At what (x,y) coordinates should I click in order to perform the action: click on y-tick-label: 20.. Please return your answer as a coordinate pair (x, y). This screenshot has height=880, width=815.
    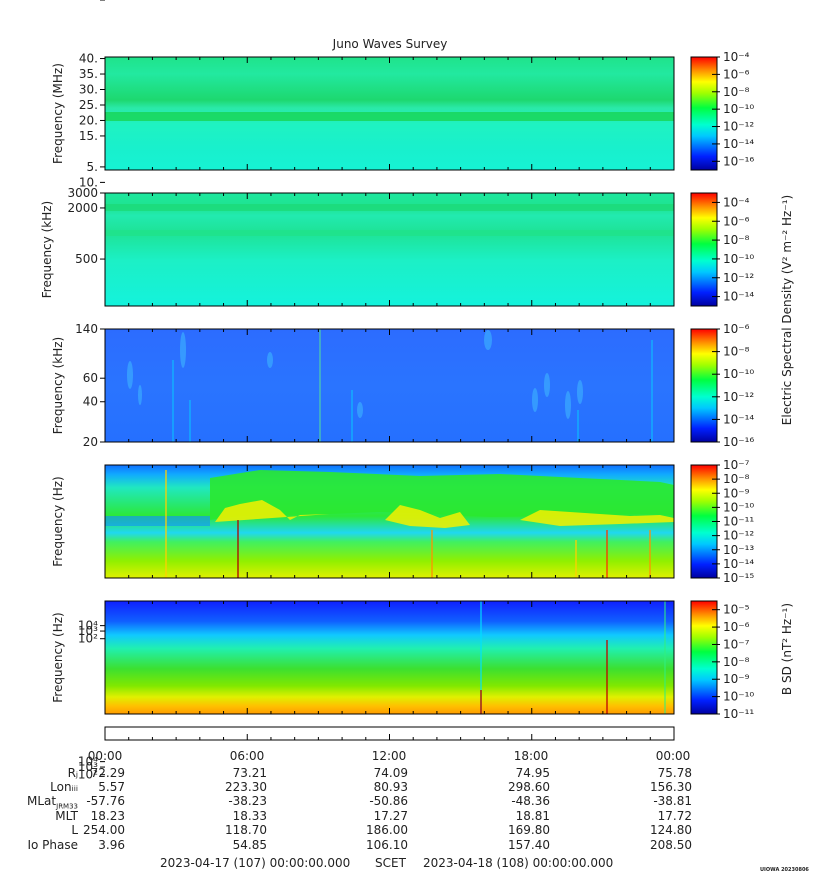
    Looking at the image, I should click on (88, 120).